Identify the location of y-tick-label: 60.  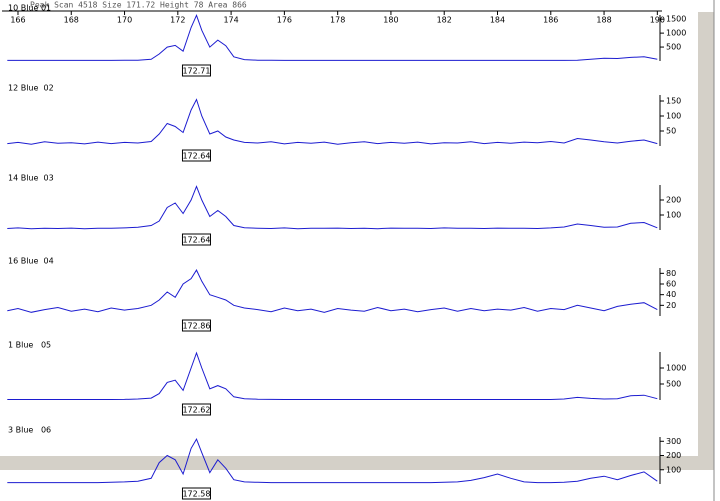
(671, 284).